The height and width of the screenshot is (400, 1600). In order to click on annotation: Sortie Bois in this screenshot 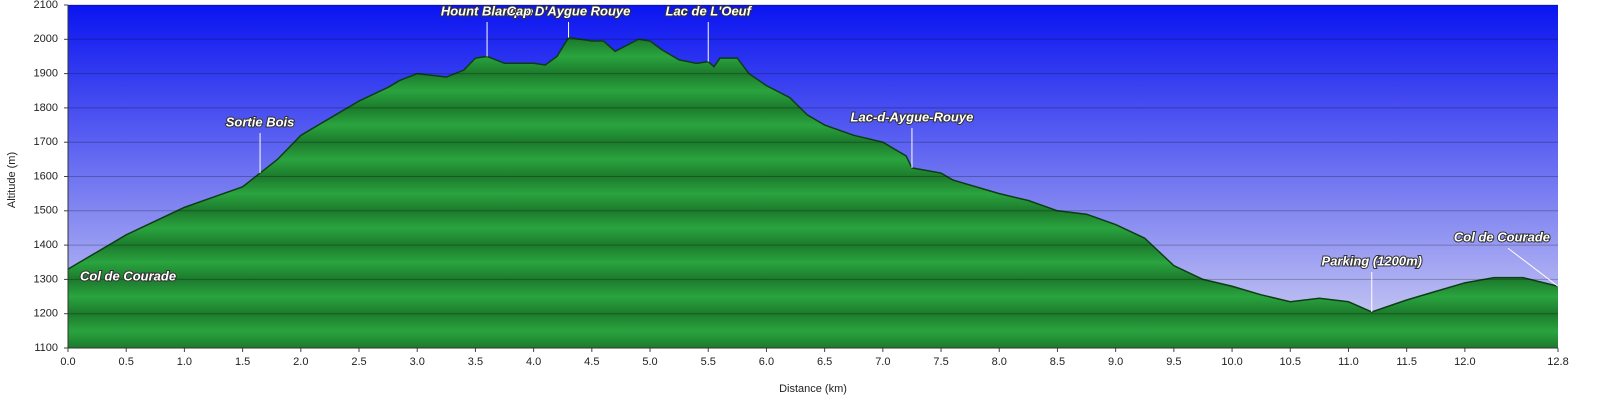, I will do `click(260, 122)`.